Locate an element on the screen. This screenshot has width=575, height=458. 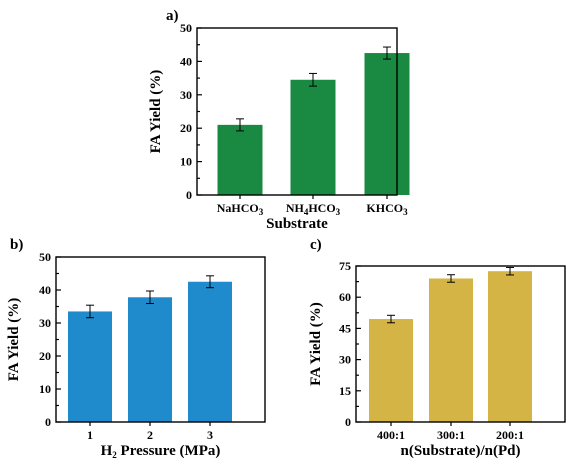
x-tick-label: 200:1 is located at coordinates (510, 435).